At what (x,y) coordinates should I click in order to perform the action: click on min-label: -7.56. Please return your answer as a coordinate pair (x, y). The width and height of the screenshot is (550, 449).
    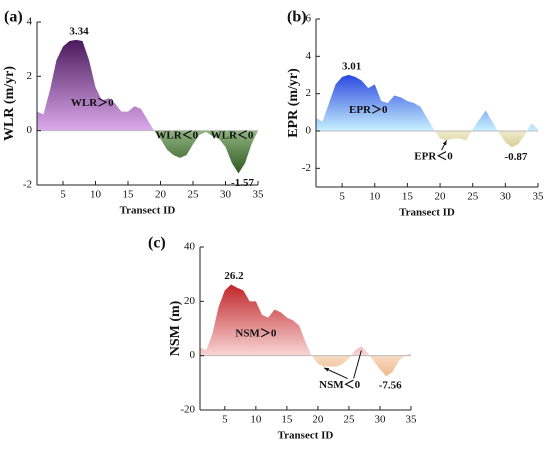
    Looking at the image, I should click on (390, 386).